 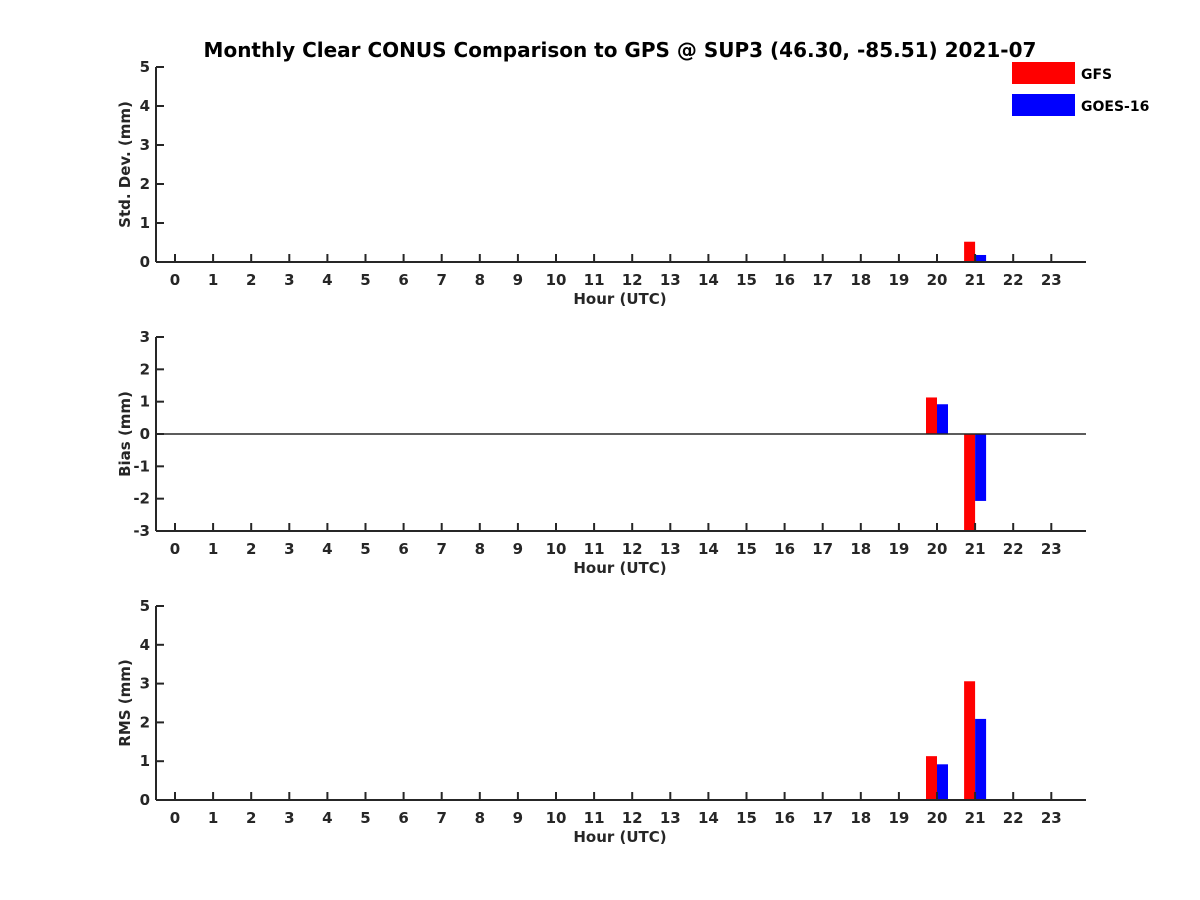 I want to click on legend-label-goes-16: GOES-16, so click(x=1115, y=107).